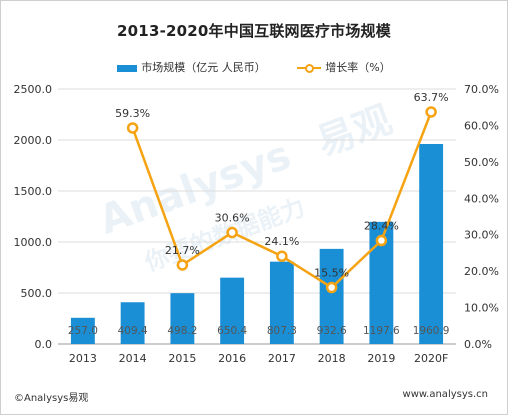 The height and width of the screenshot is (415, 508). I want to click on chart-title: 2013-2020年中国互联网医疗市场规模, so click(254, 31).